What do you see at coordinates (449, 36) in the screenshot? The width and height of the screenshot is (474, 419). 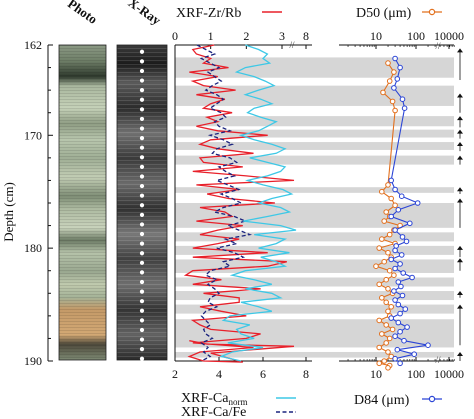 I see `gs-top-tick-label: 10000` at bounding box center [449, 36].